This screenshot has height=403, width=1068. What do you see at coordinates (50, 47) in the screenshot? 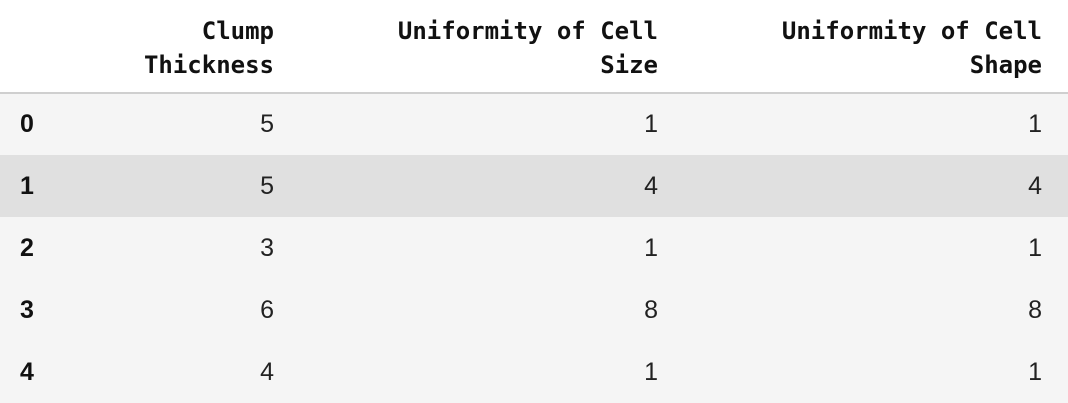
I see `index-header` at bounding box center [50, 47].